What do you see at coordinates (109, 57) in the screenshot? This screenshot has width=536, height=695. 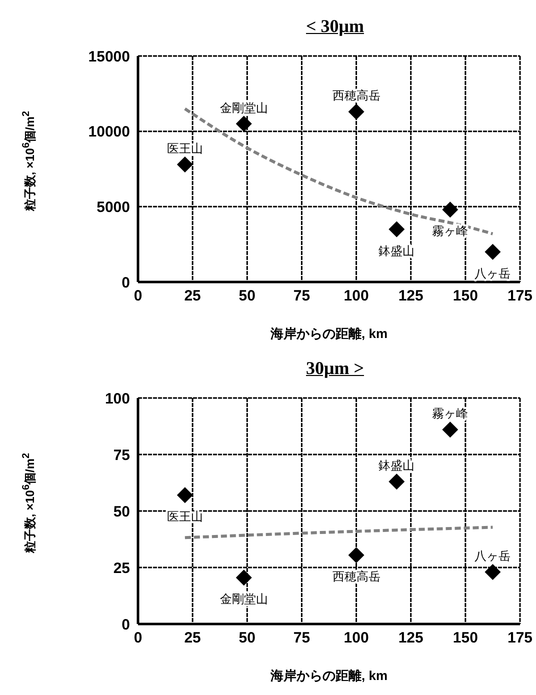 I see `y-tick-label: 15000` at bounding box center [109, 57].